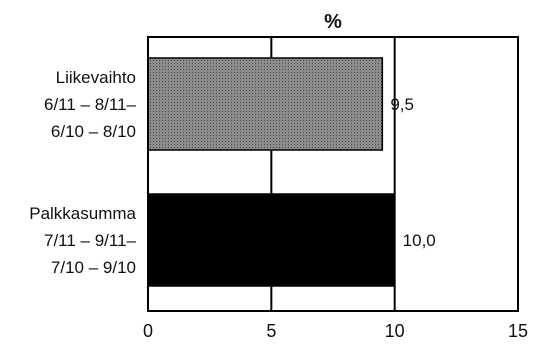 This screenshot has height=347, width=538. I want to click on x-tick-label-10: 10, so click(395, 331).